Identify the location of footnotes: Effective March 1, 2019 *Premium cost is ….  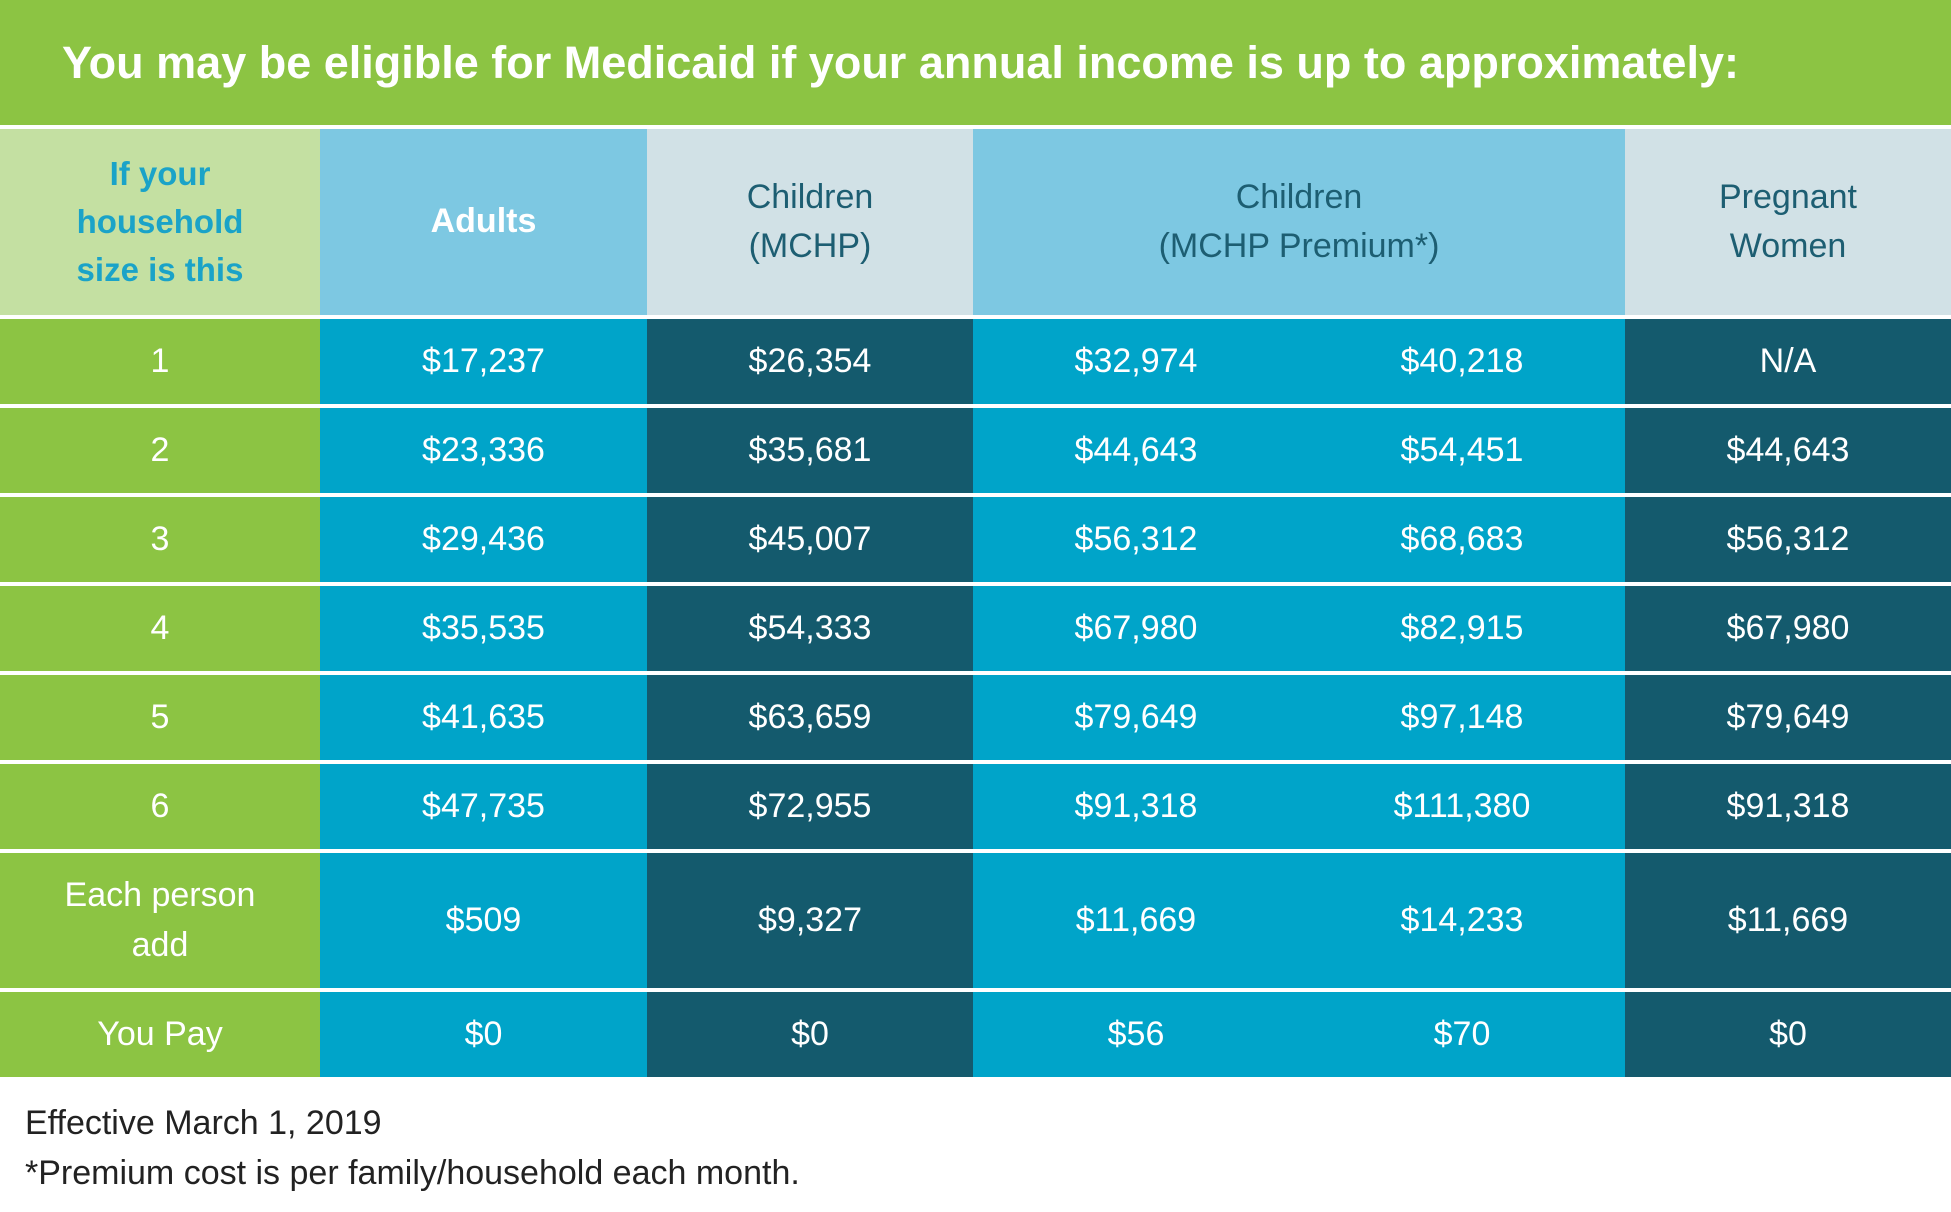
(412, 1148).